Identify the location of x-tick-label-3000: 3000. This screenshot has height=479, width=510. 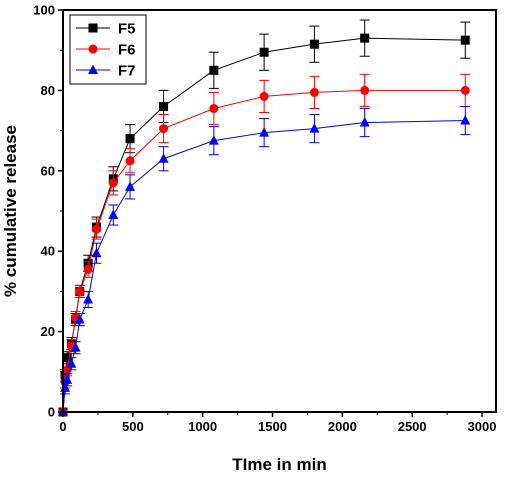
(482, 426).